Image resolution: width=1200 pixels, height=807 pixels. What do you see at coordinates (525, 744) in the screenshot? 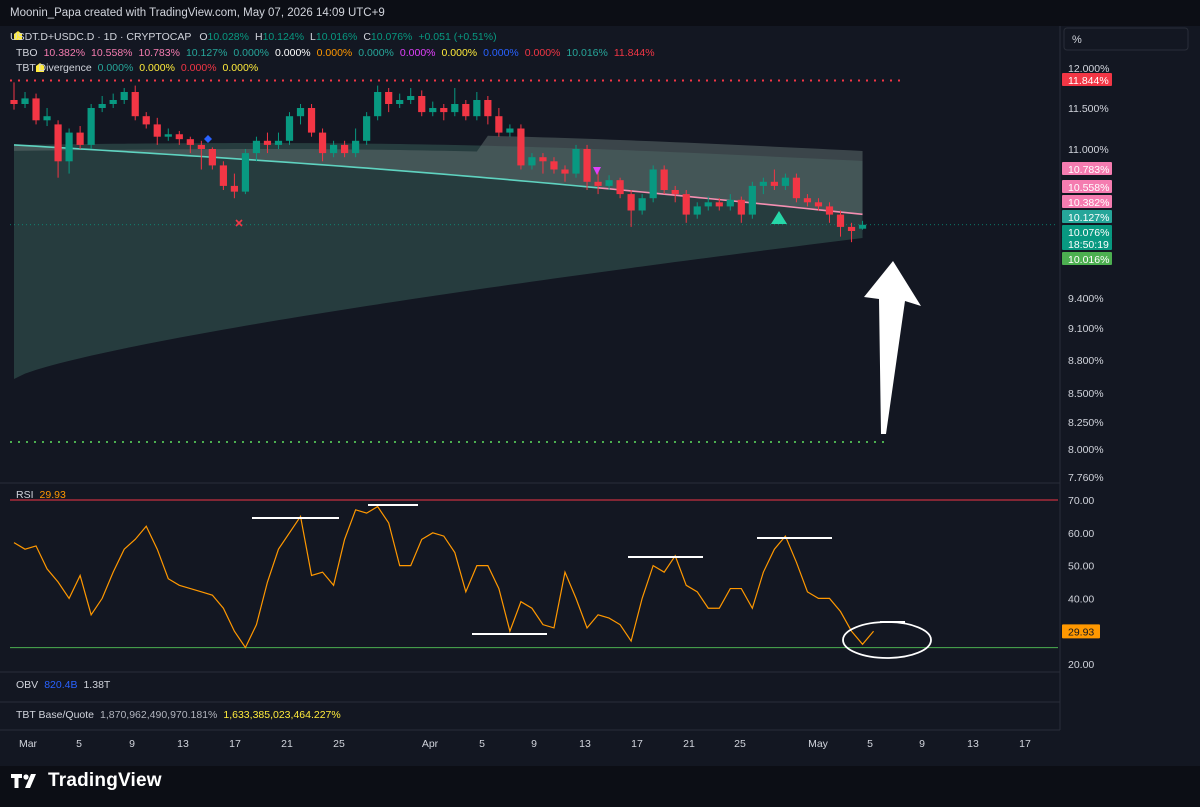
I see `time-axis: Mar 5 9 13 17 21 25 Apr 5 9 13 17 21 25 May 5 9 13 17` at bounding box center [525, 744].